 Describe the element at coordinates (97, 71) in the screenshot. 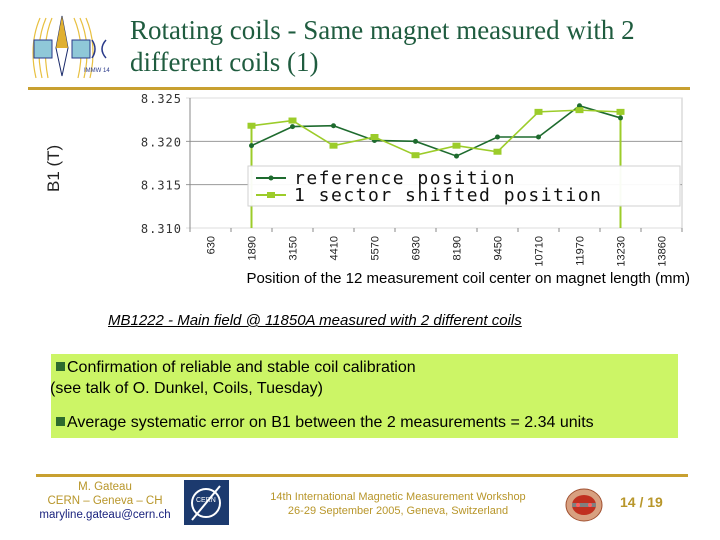

I see `svg-text: IMMW 14` at that location.